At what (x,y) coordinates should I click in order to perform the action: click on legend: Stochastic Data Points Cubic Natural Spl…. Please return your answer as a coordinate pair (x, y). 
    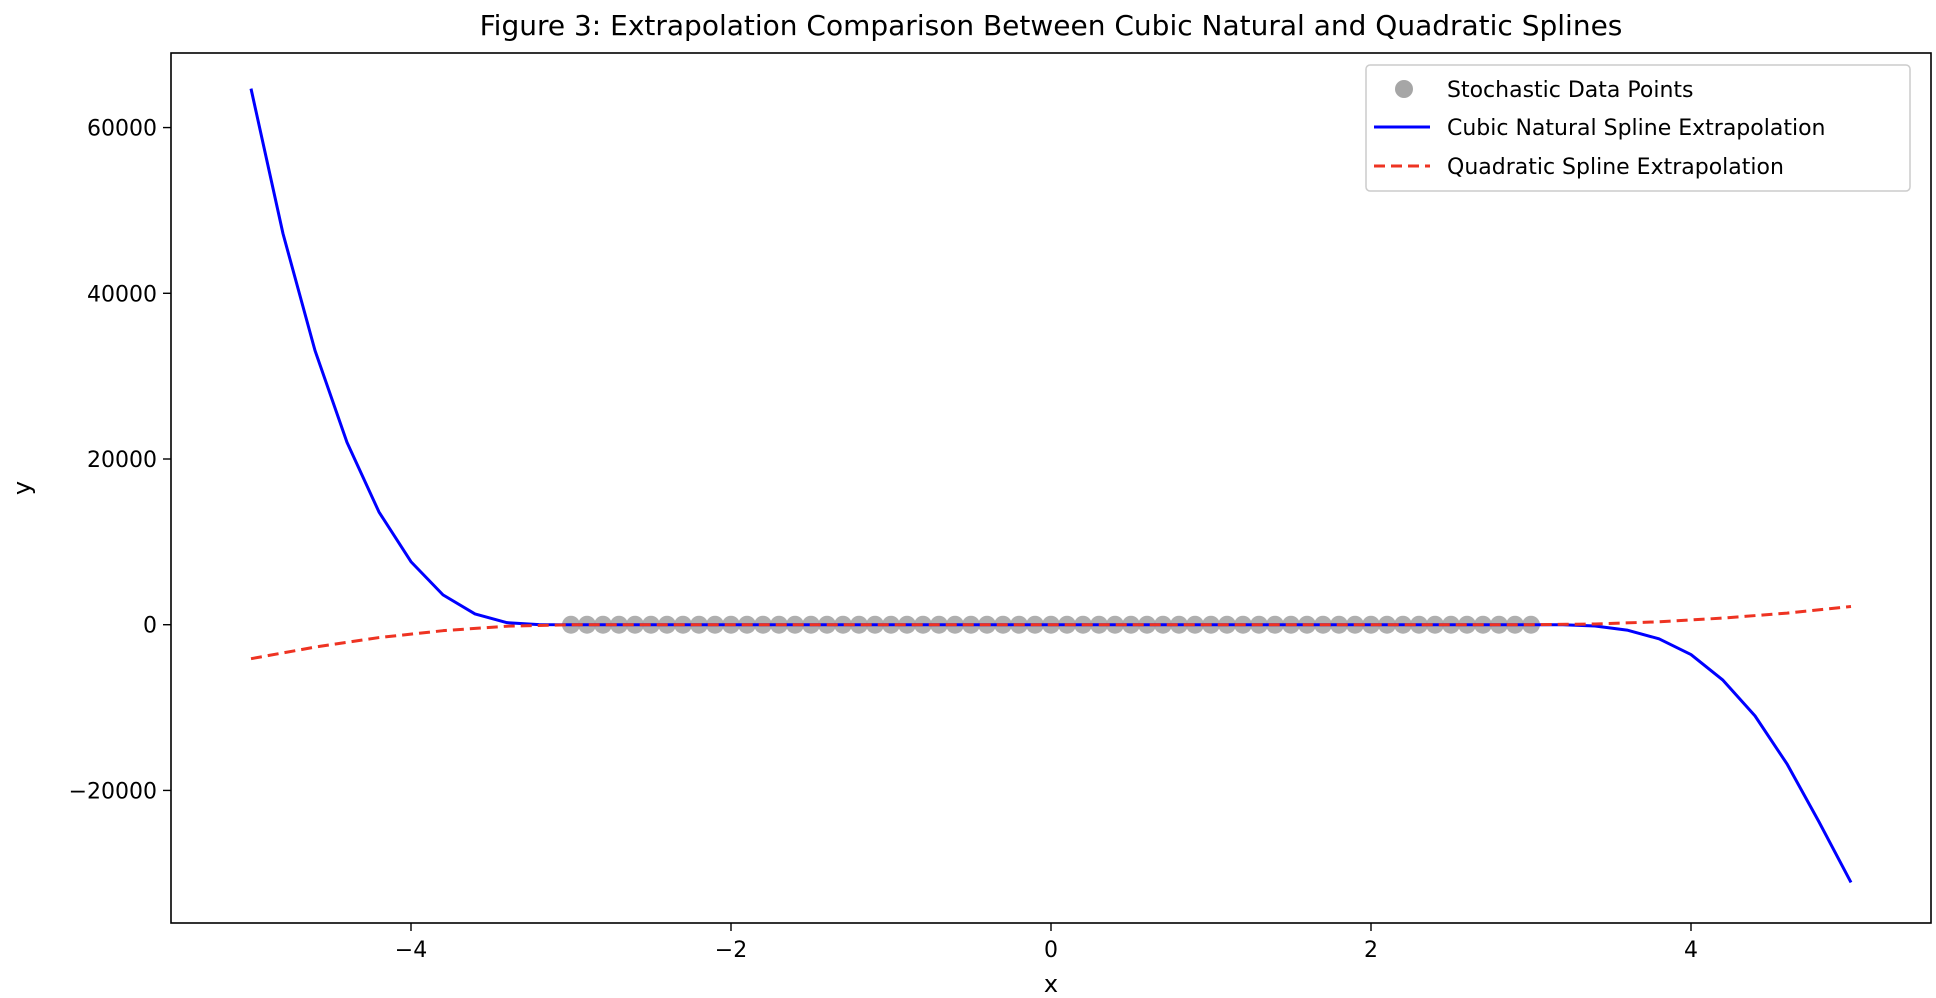
    Looking at the image, I should click on (1638, 128).